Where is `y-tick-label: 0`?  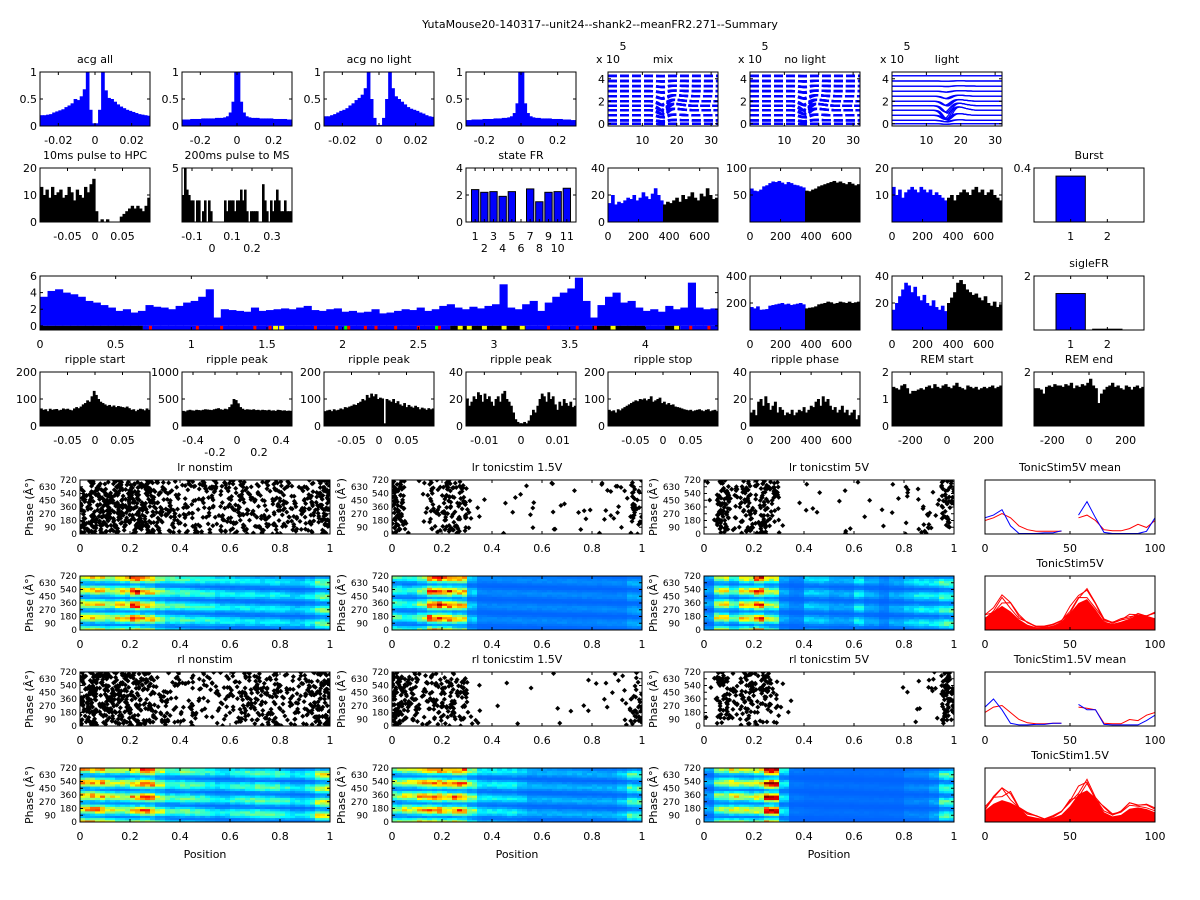
y-tick-label: 0 is located at coordinates (459, 222).